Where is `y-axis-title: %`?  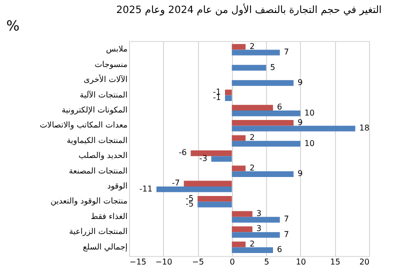
y-axis-title: % is located at coordinates (13, 26).